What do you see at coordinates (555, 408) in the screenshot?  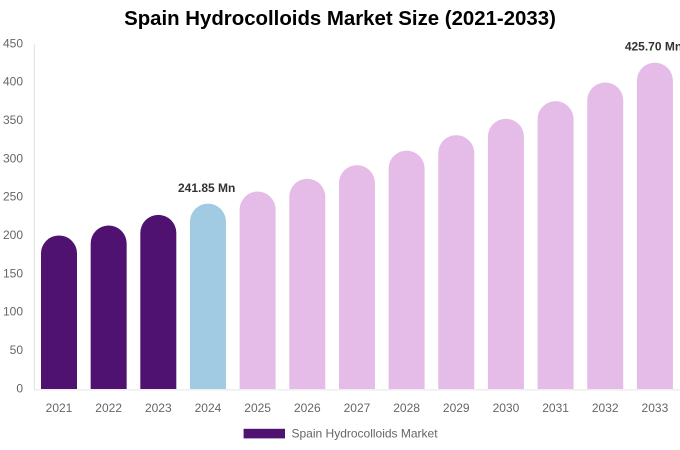 I see `svg-text: 2031` at bounding box center [555, 408].